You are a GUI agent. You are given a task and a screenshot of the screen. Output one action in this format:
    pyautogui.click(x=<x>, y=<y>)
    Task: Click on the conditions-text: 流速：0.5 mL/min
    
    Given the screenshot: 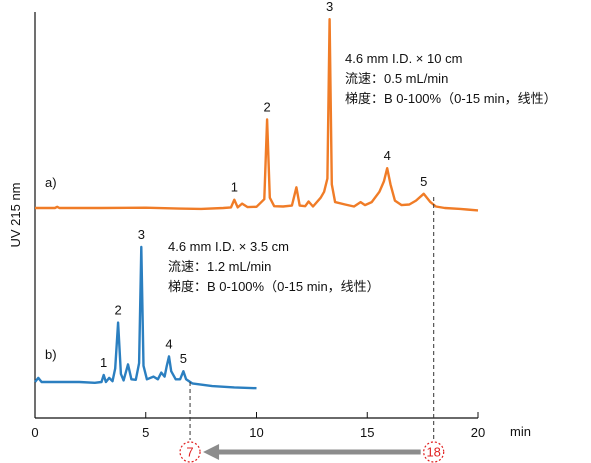 What is the action you would take?
    pyautogui.click(x=396, y=78)
    